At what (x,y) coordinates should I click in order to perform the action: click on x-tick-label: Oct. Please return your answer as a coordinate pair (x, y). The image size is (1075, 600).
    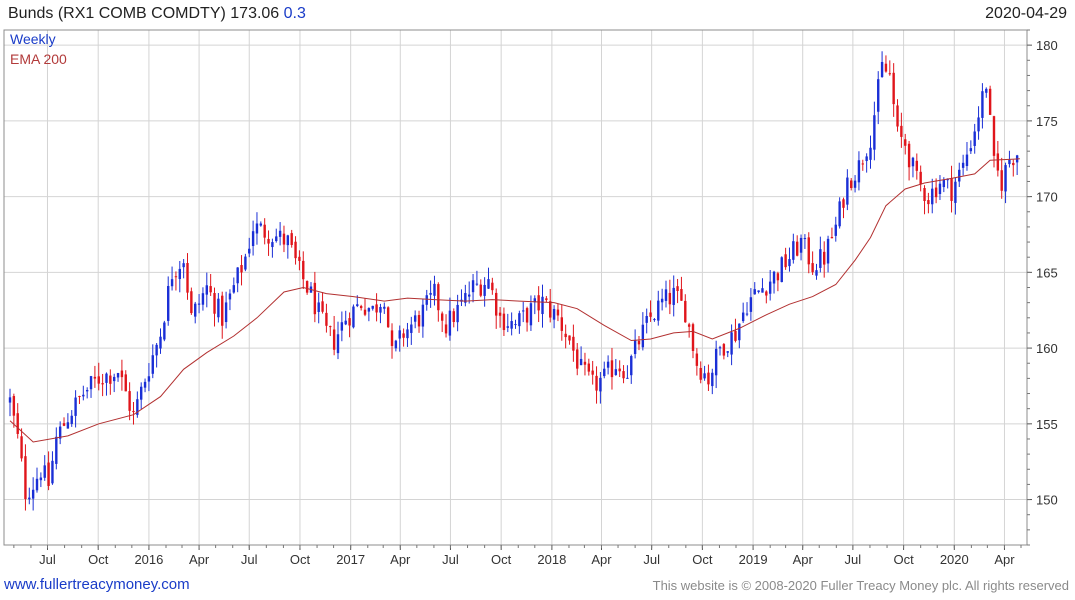
    Looking at the image, I should click on (903, 559).